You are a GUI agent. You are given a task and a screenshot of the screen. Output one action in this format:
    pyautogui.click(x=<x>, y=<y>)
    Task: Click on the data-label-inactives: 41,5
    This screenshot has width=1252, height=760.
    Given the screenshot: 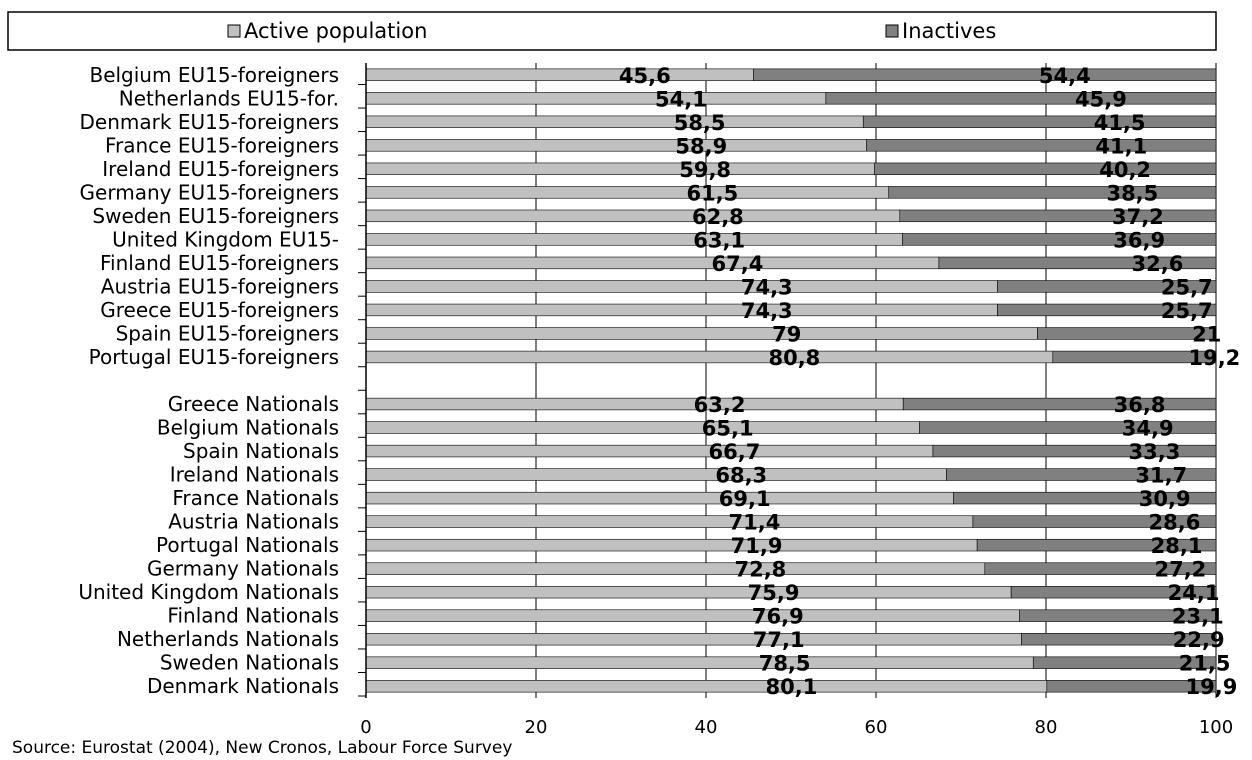 What is the action you would take?
    pyautogui.click(x=1120, y=123)
    